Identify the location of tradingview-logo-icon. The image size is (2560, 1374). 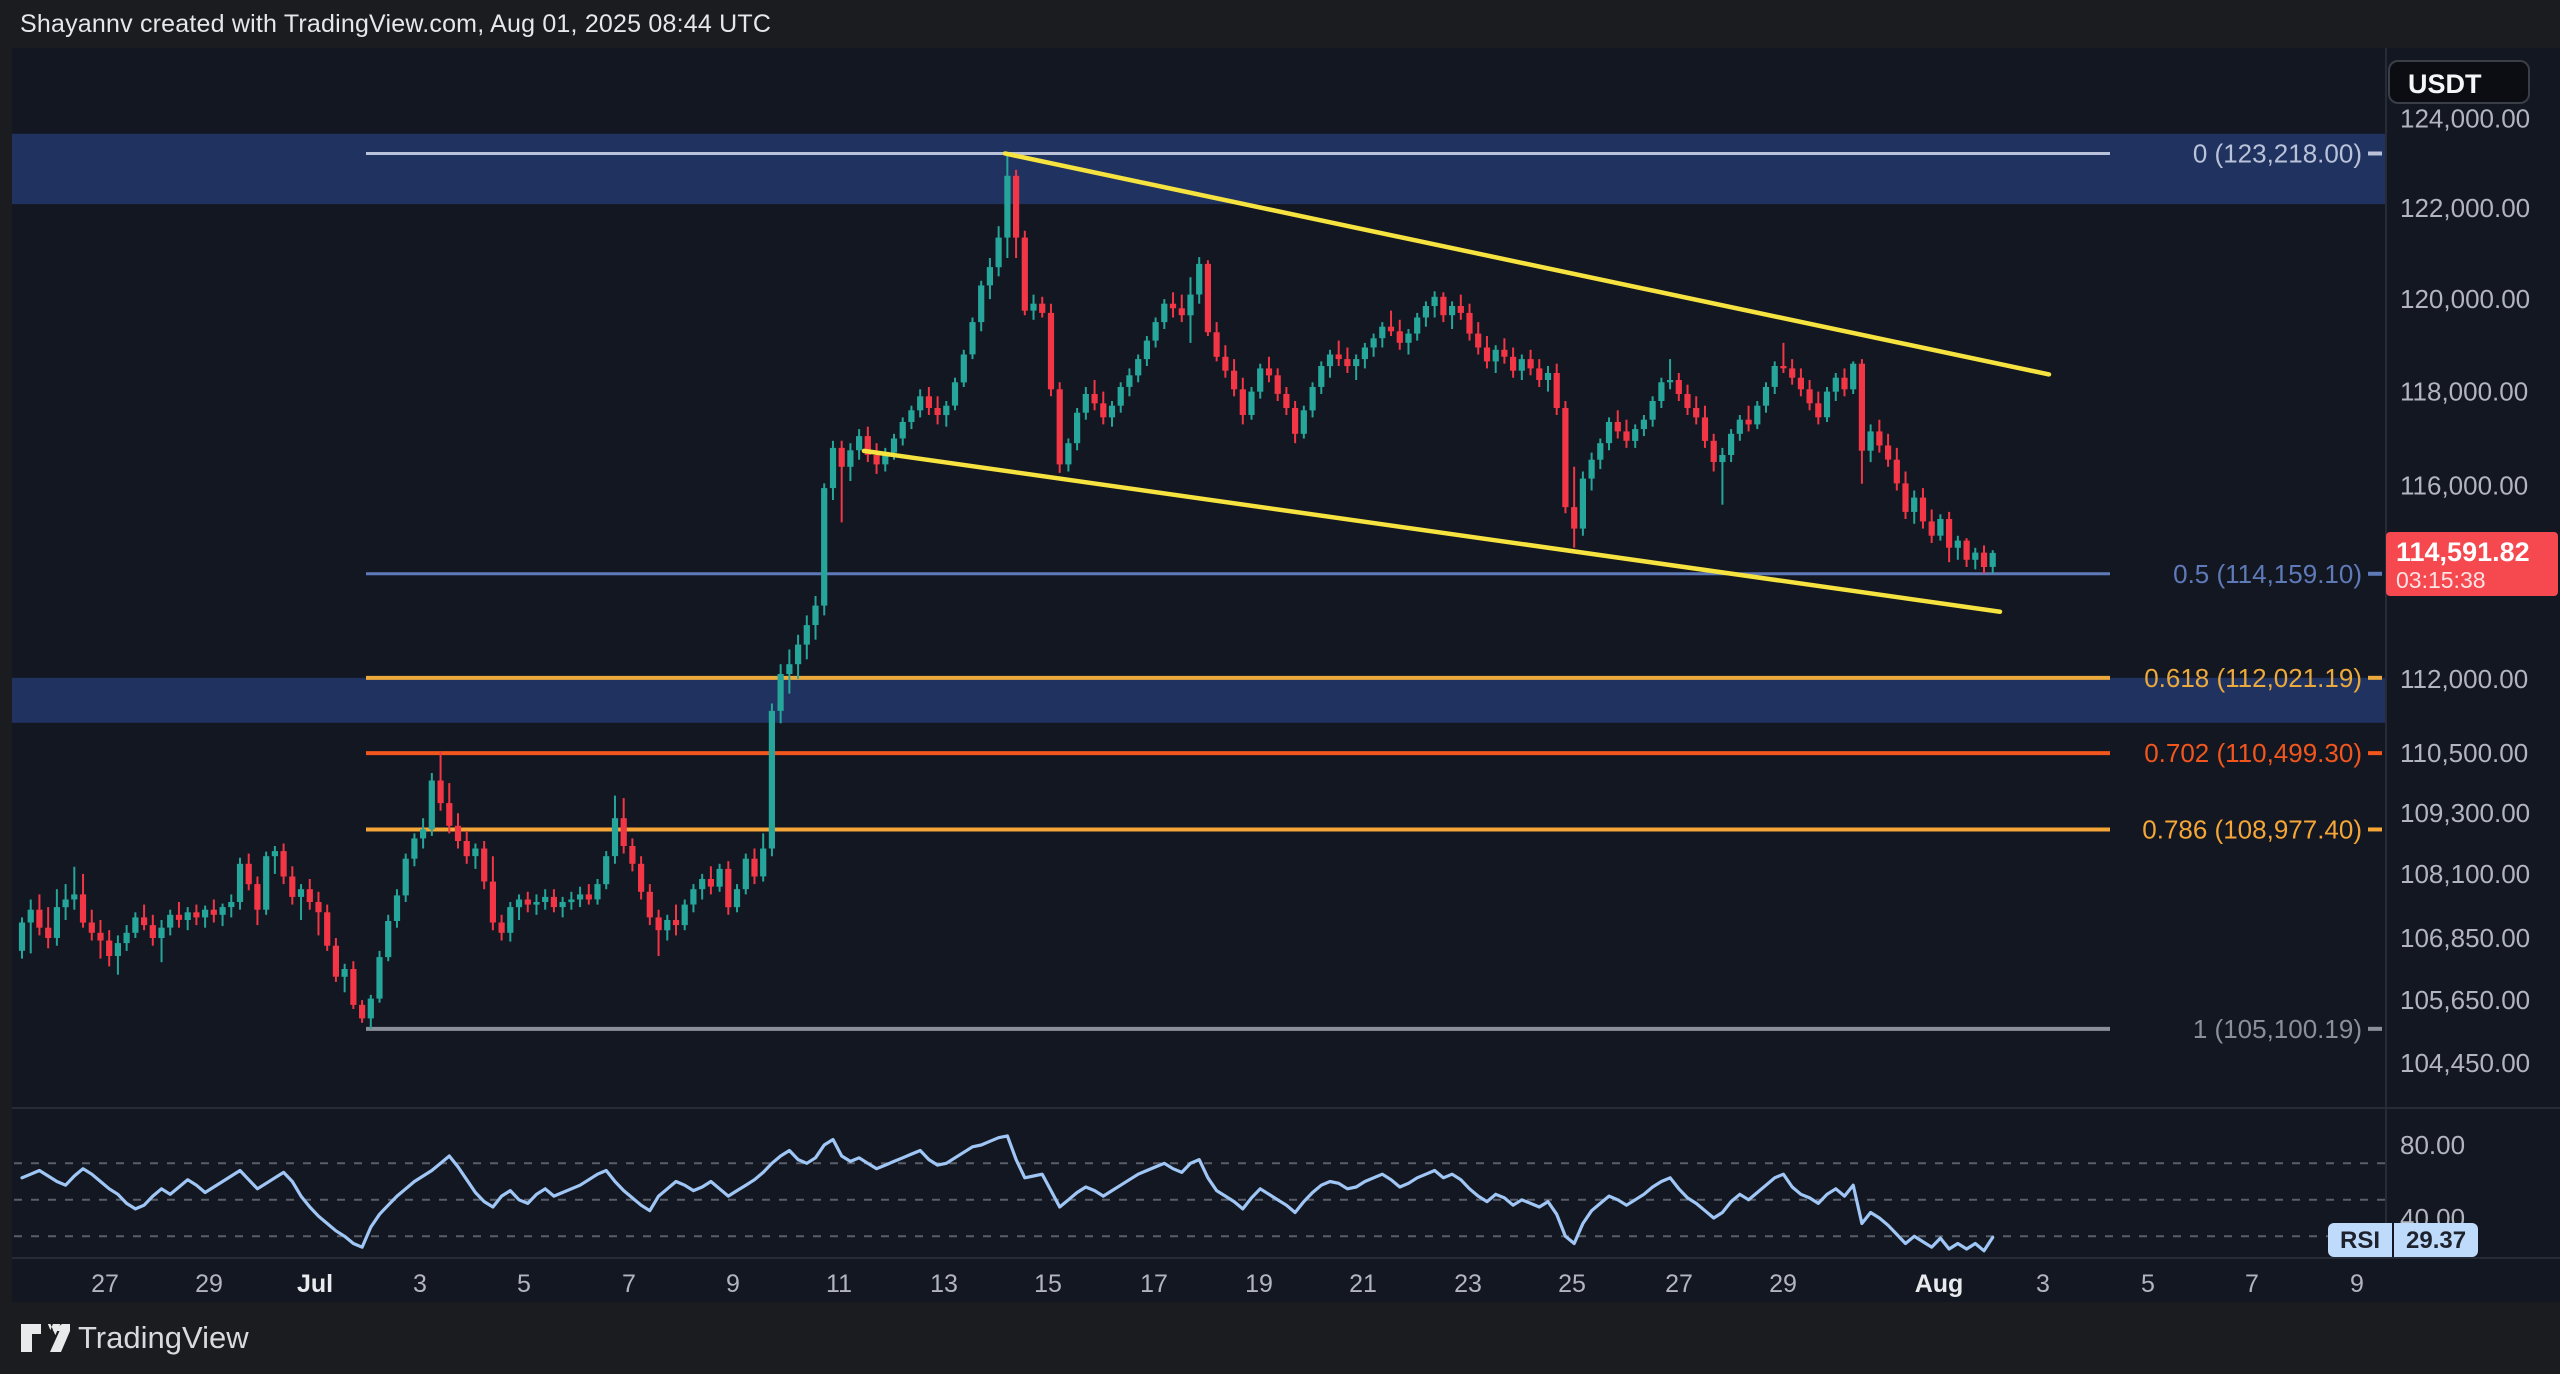
(45, 1338).